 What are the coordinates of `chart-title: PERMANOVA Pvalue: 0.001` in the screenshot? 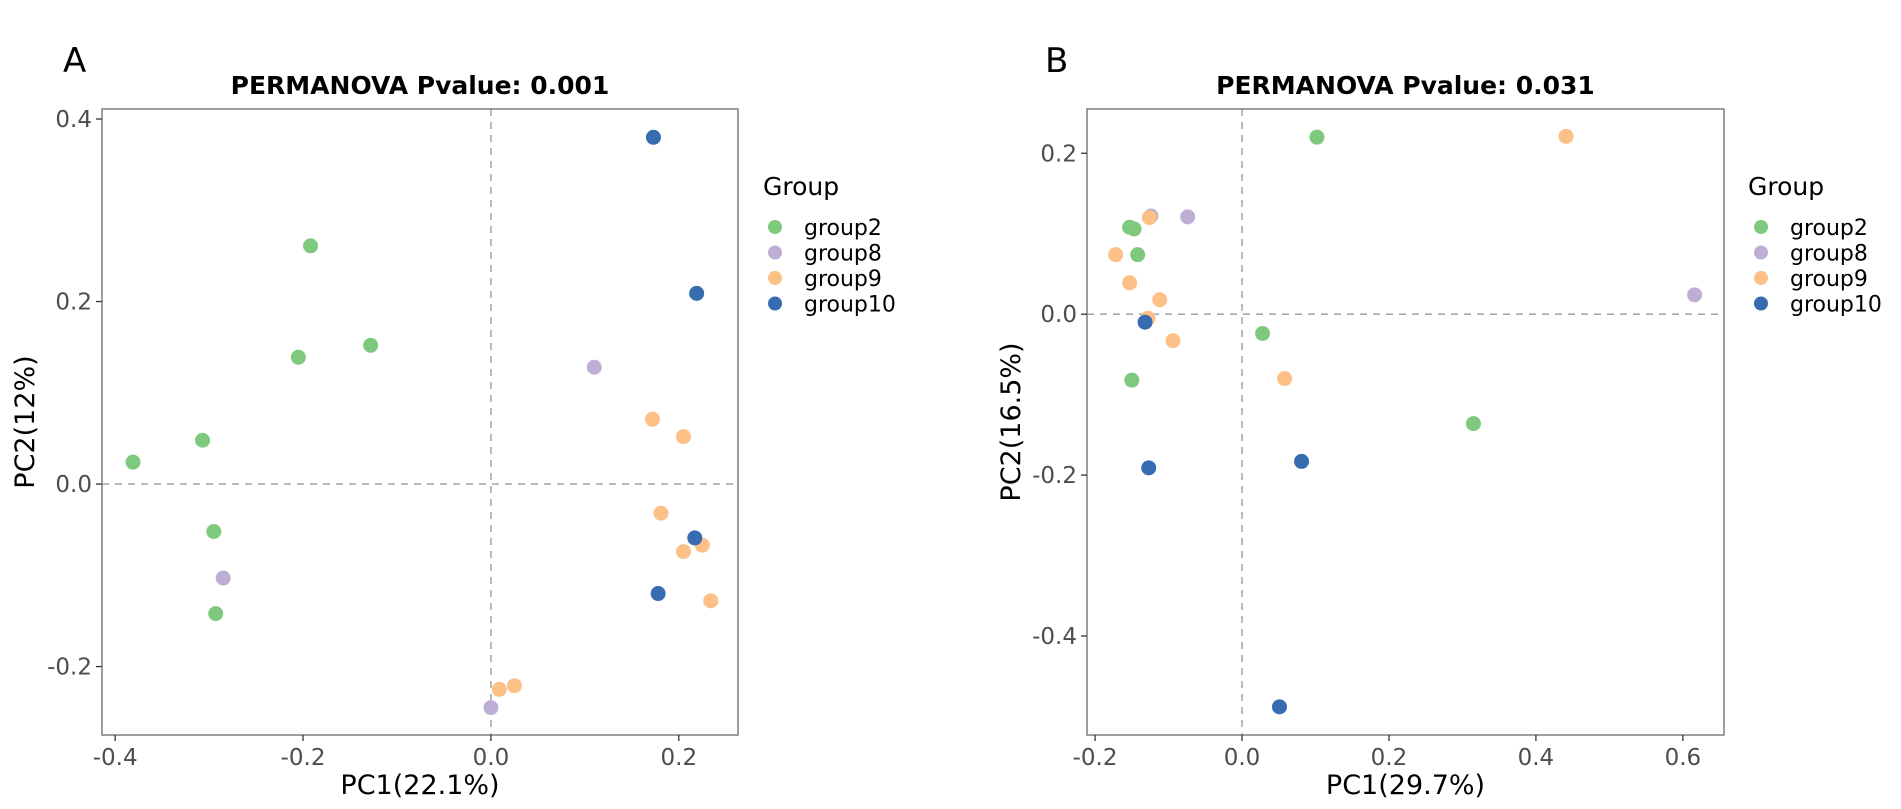 It's located at (420, 85).